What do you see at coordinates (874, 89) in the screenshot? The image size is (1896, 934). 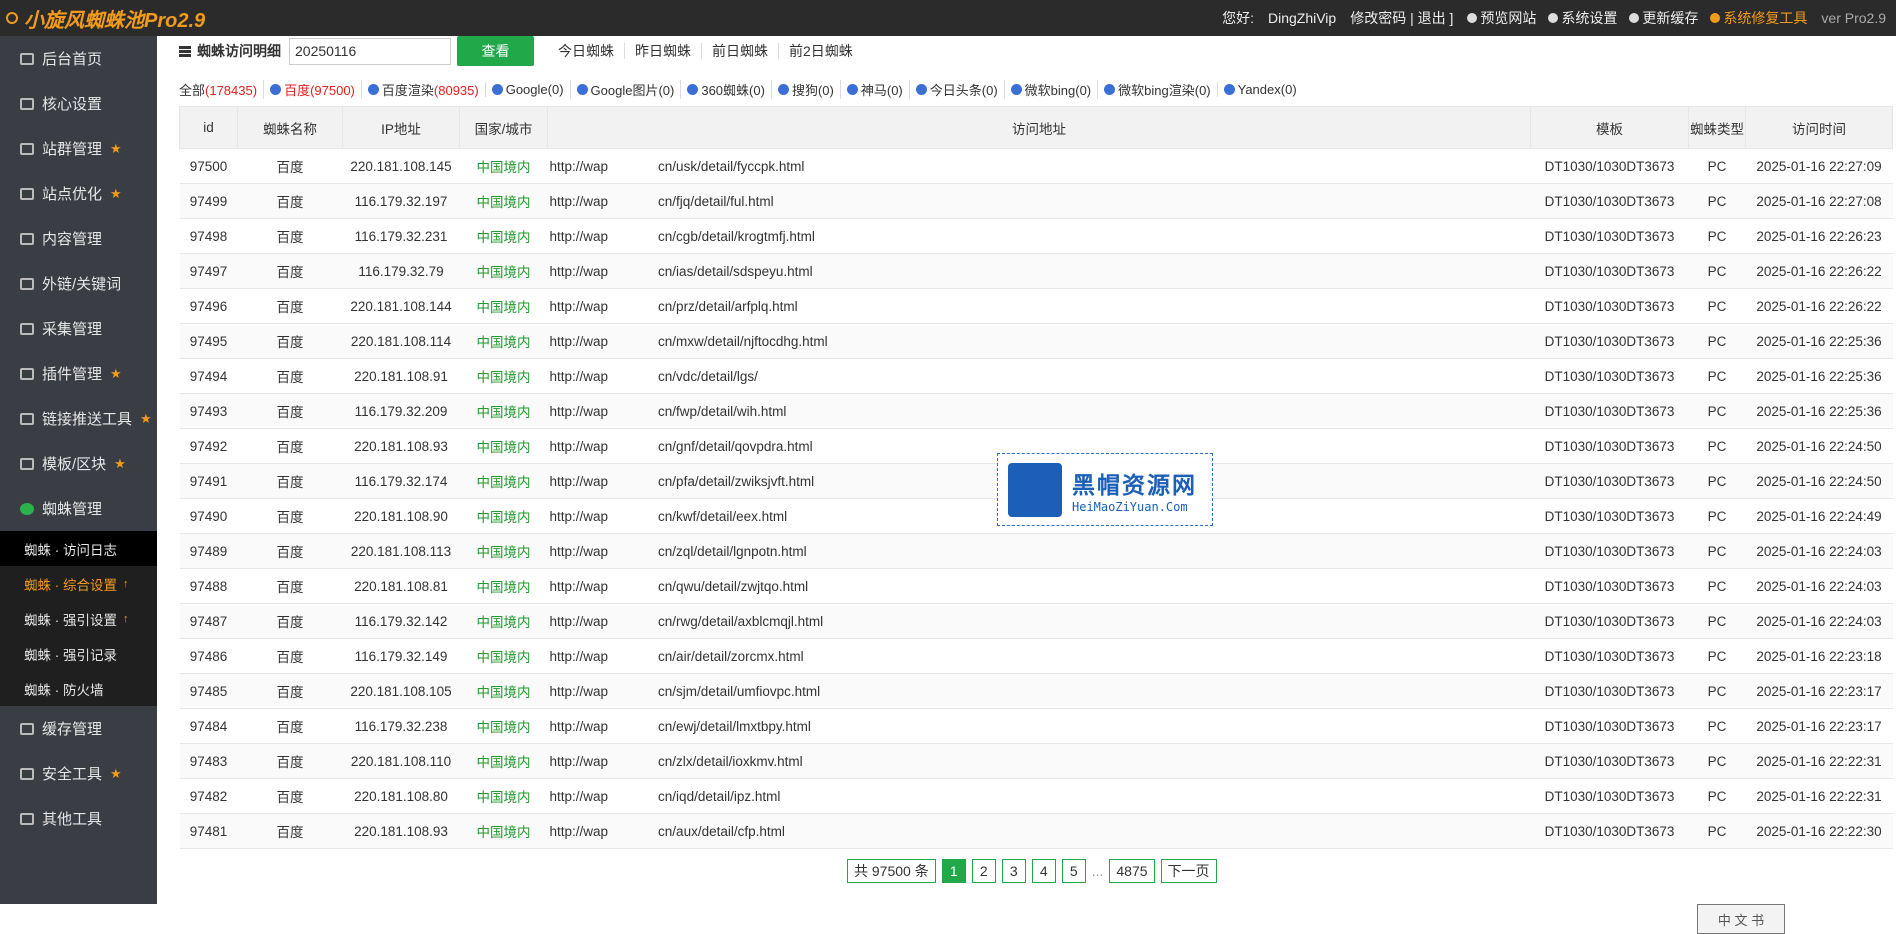 I see `filter: 神马(0)` at bounding box center [874, 89].